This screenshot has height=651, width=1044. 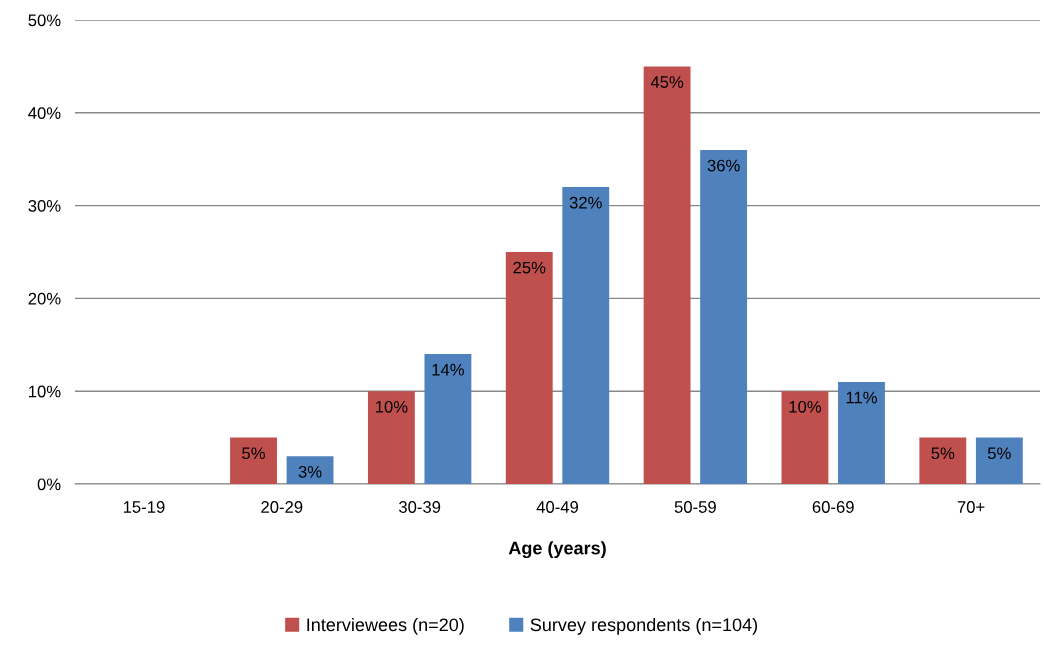 I want to click on x-tick-label: 20-29, so click(x=282, y=507).